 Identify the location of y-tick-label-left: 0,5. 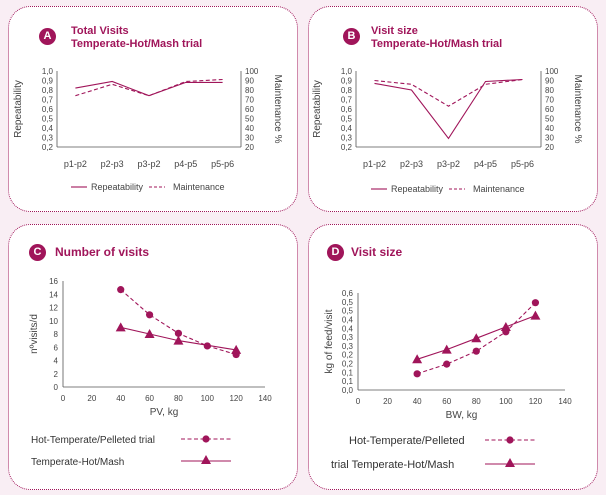
(48, 119).